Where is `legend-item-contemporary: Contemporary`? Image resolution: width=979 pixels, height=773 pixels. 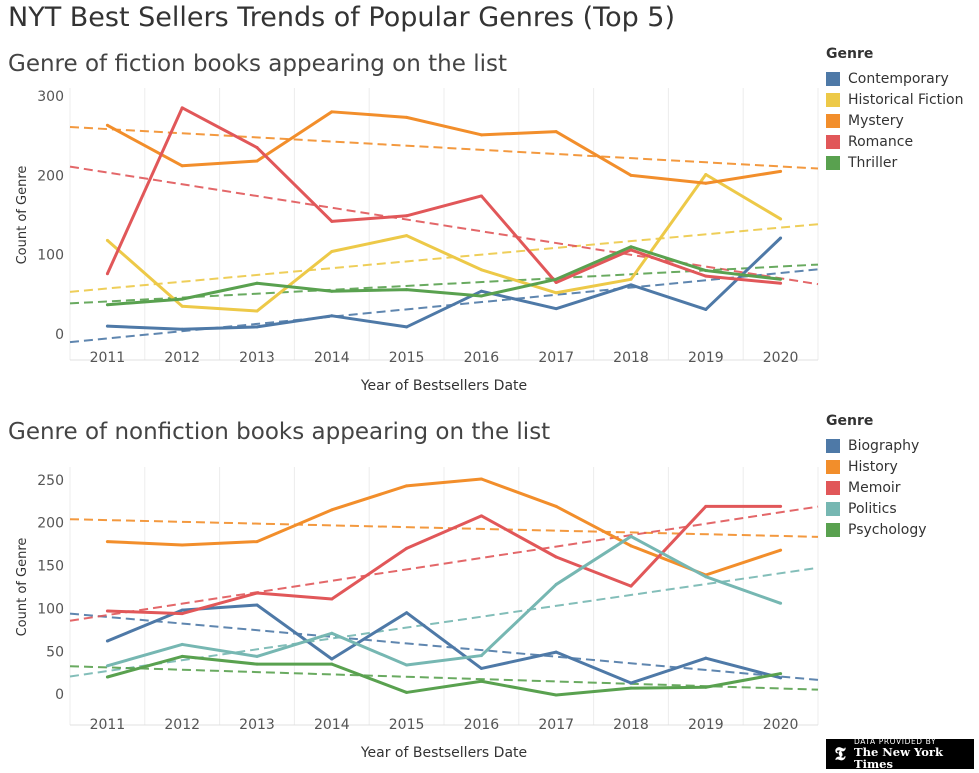 legend-item-contemporary: Contemporary is located at coordinates (894, 78).